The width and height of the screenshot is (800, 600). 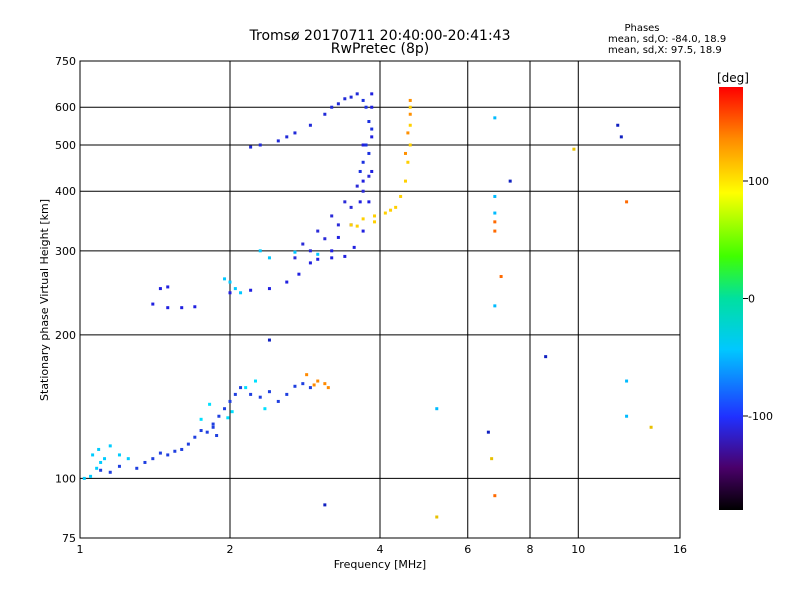 What do you see at coordinates (758, 299) in the screenshot?
I see `colorbar-ticks: -100 0 100` at bounding box center [758, 299].